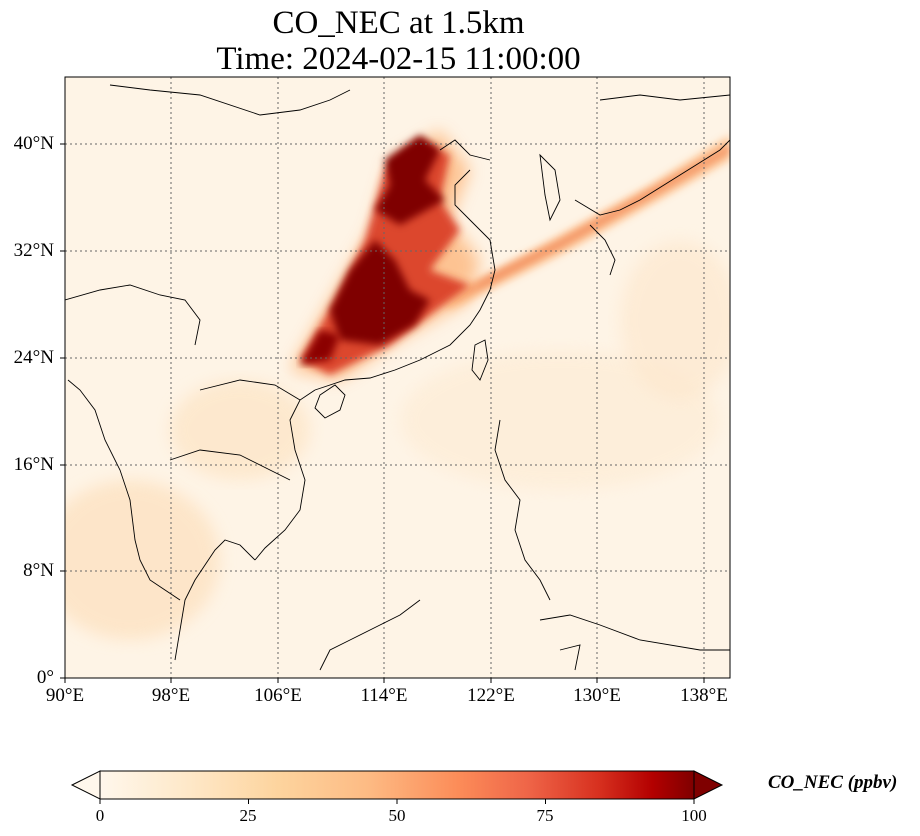 The width and height of the screenshot is (920, 836). Describe the element at coordinates (45, 677) in the screenshot. I see `lat-tick-label: 0°` at that location.